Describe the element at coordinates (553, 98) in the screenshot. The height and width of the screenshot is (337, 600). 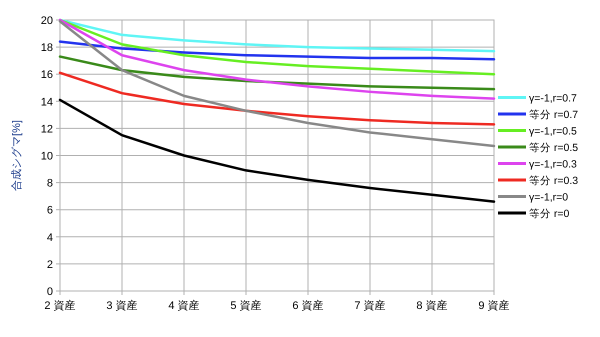
I see `legend-label: γ=-1,r=0.7` at that location.